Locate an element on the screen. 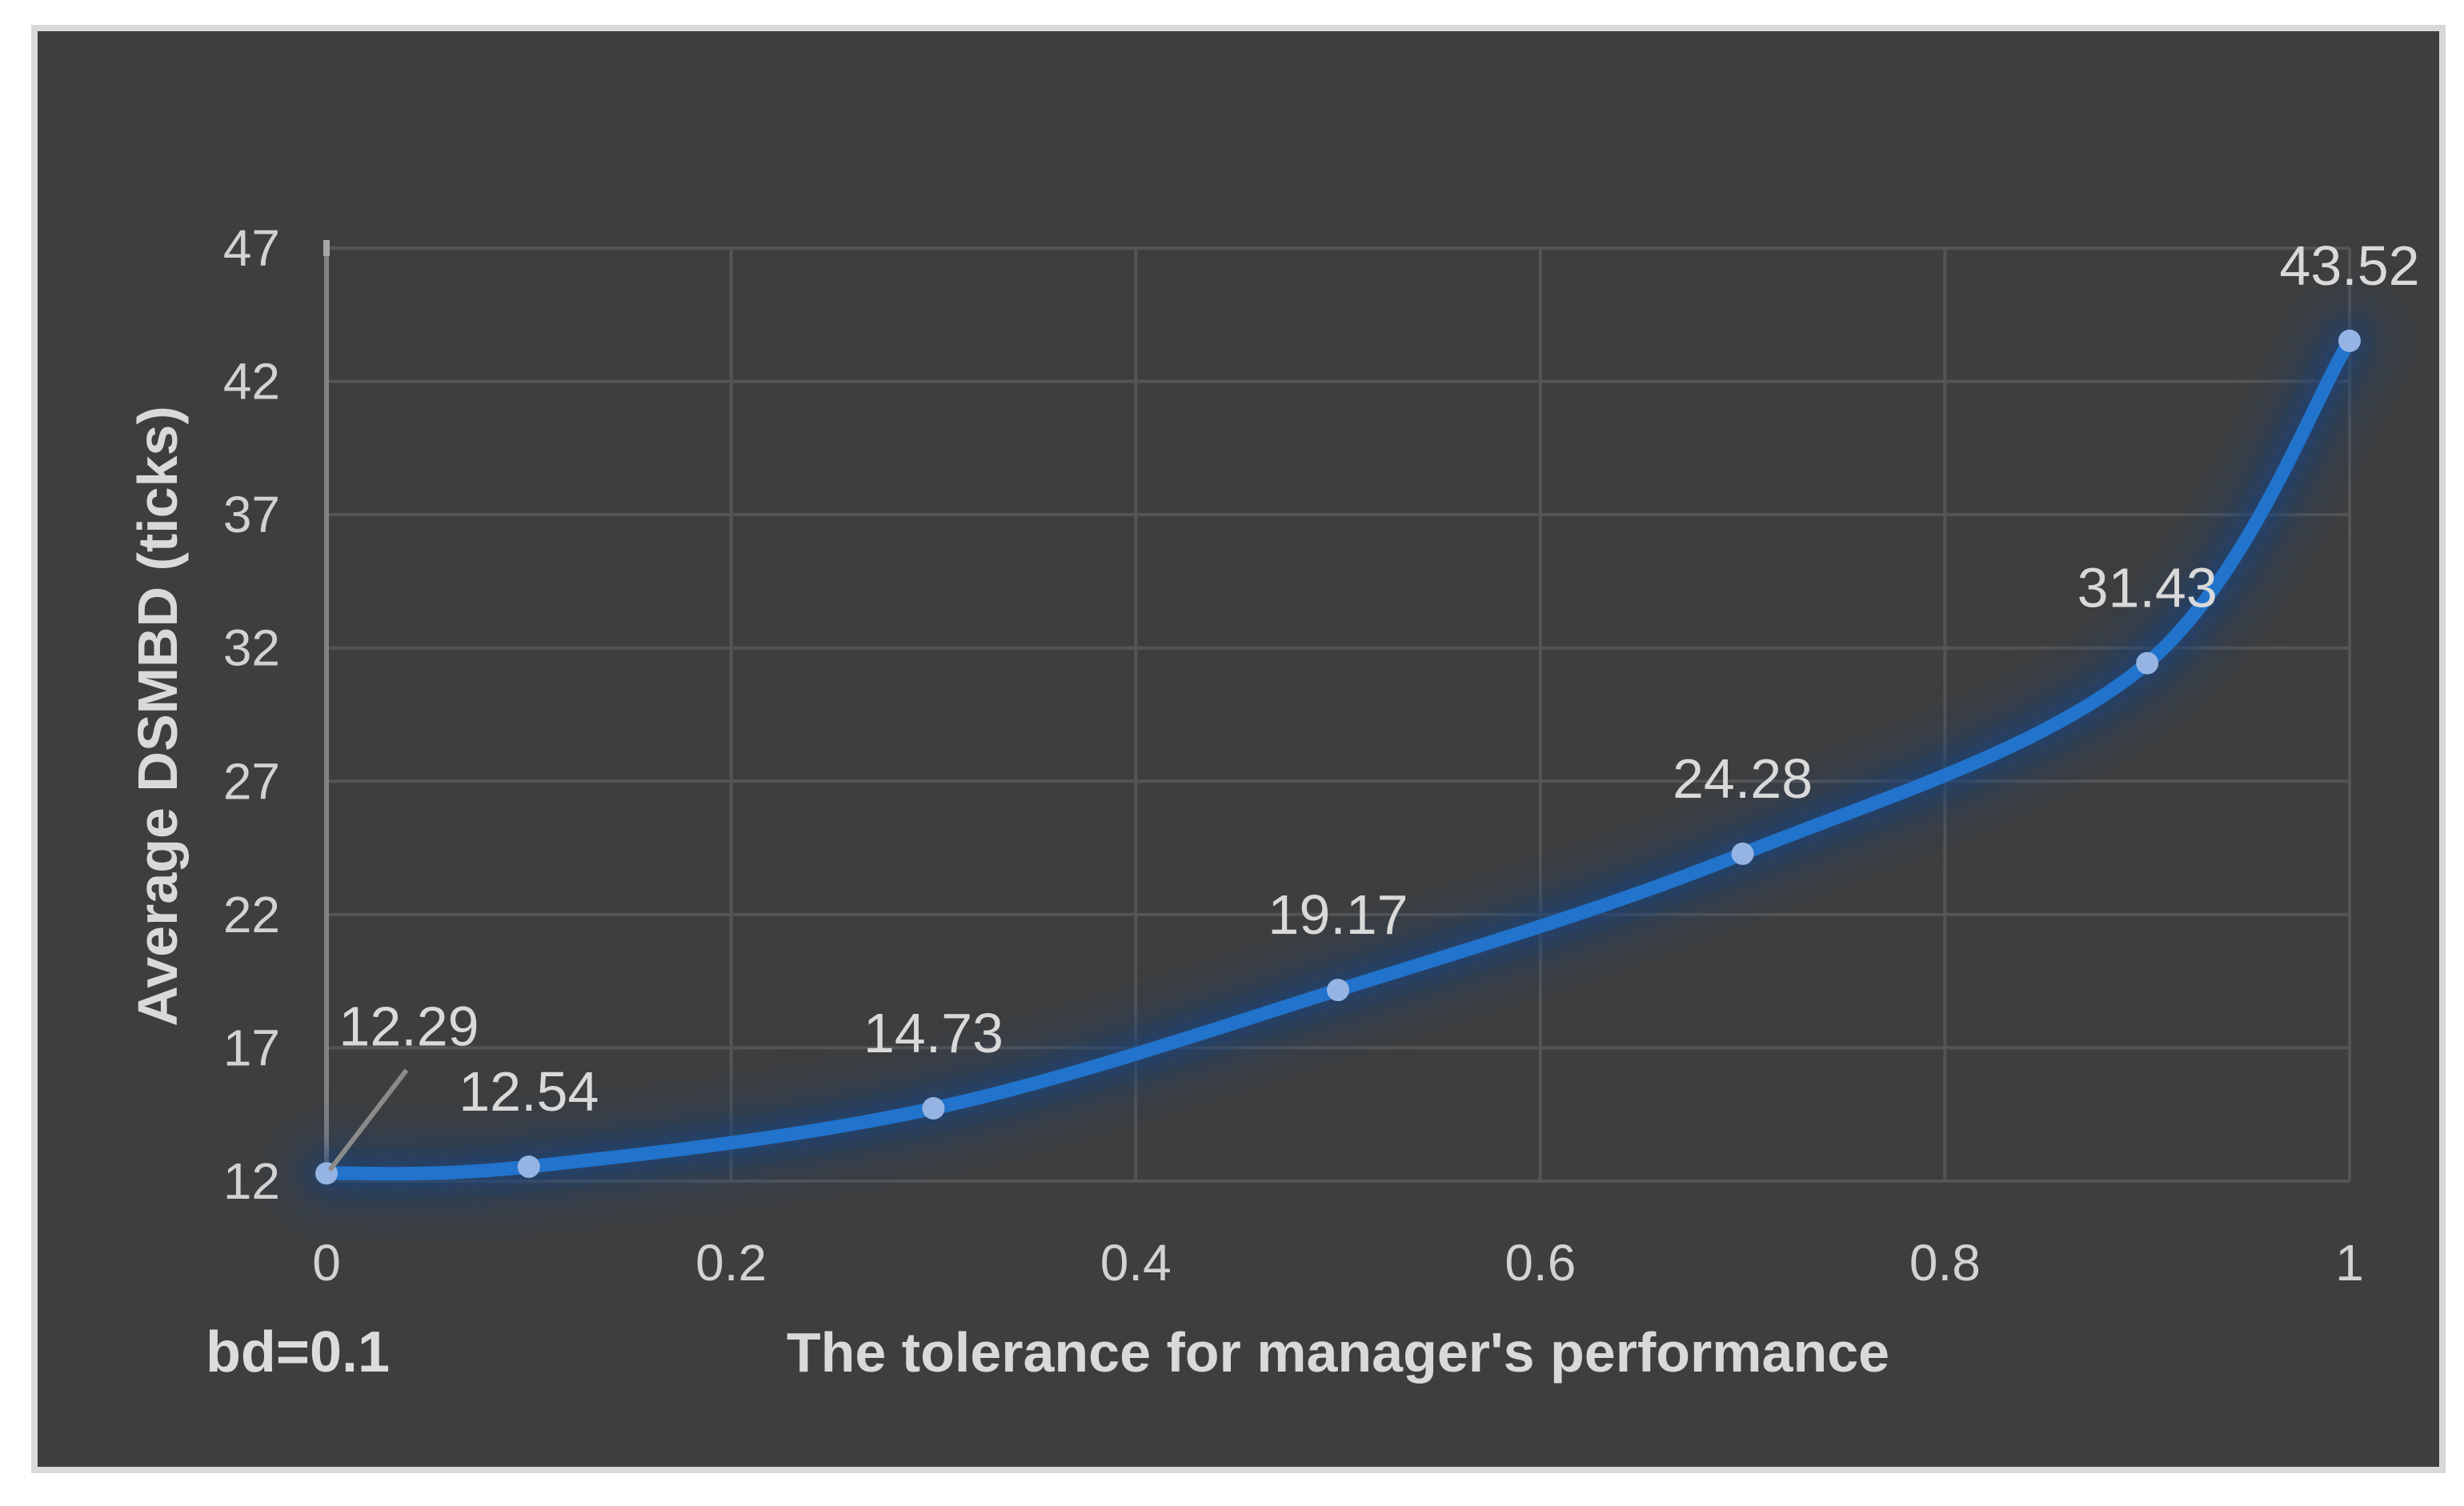  x-tick-label-0.2: 0.2 is located at coordinates (731, 1263).